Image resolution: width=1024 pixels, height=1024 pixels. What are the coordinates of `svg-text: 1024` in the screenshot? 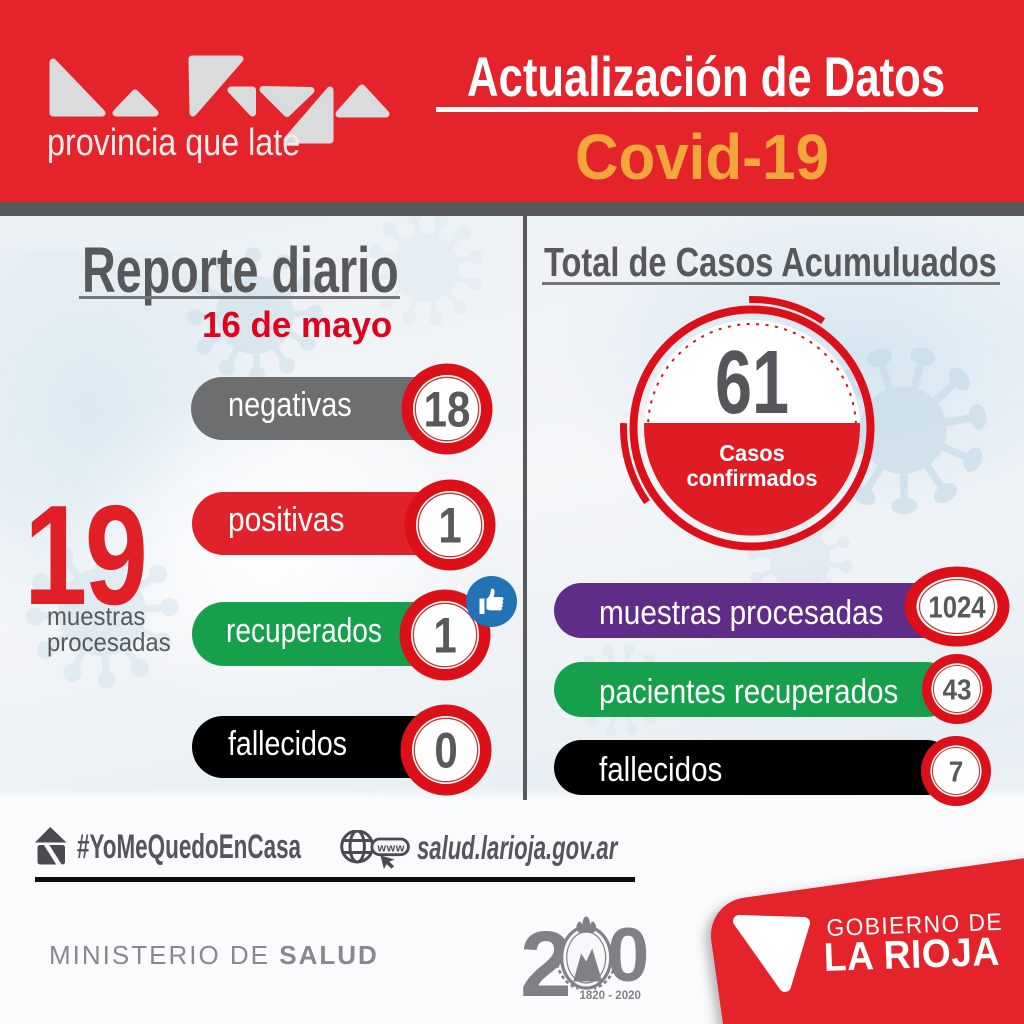 It's located at (956, 607).